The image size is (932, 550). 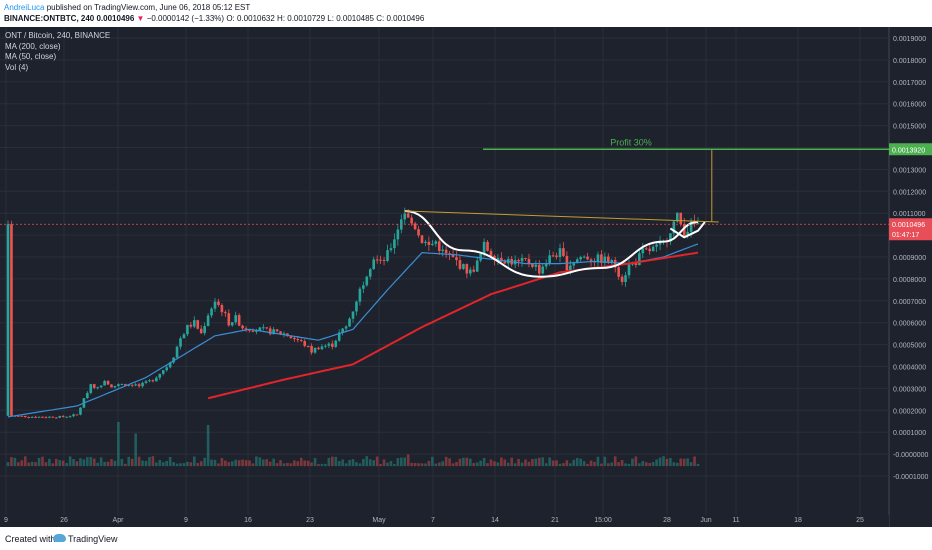 What do you see at coordinates (909, 258) in the screenshot?
I see `y-tick-label: 0.0009000` at bounding box center [909, 258].